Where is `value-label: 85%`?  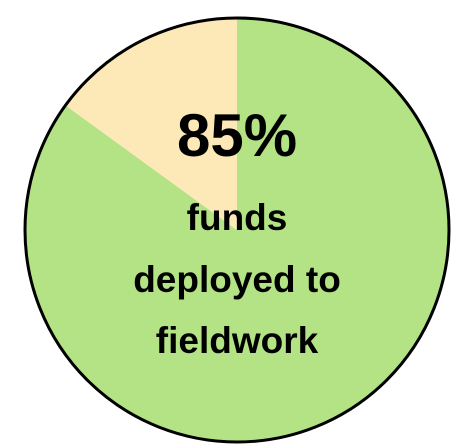 value-label: 85% is located at coordinates (237, 135).